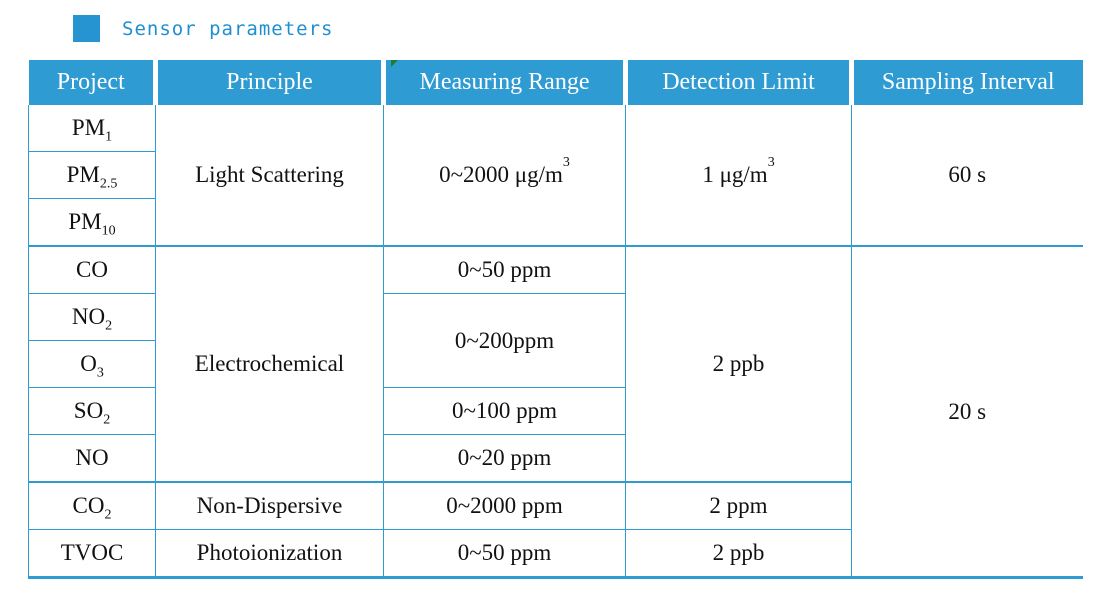 This screenshot has height=590, width=1098. I want to click on table-row: PM2.5, so click(555, 175).